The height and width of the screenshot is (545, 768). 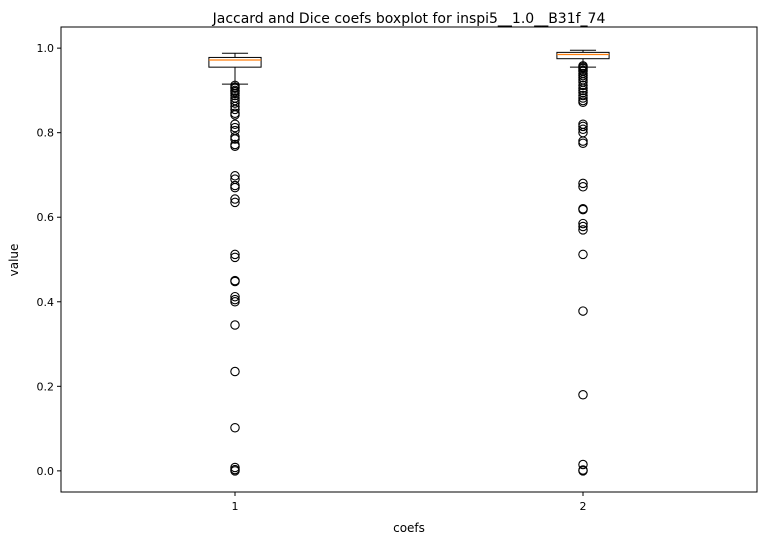 What do you see at coordinates (46, 302) in the screenshot?
I see `y-tick-label: 0.4` at bounding box center [46, 302].